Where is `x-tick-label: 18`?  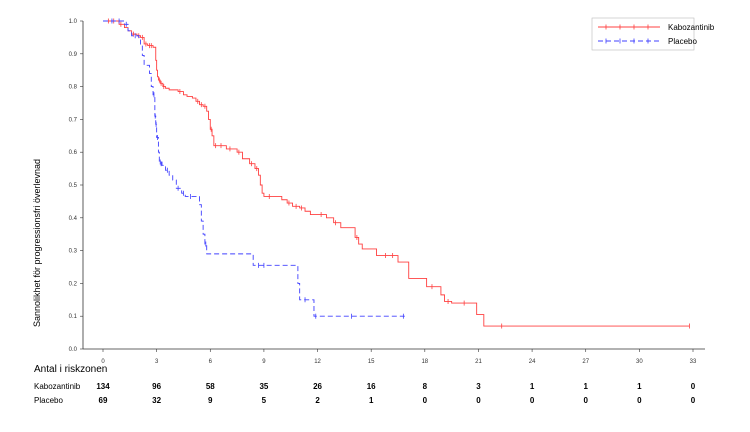
x-tick-label: 18 is located at coordinates (424, 362).